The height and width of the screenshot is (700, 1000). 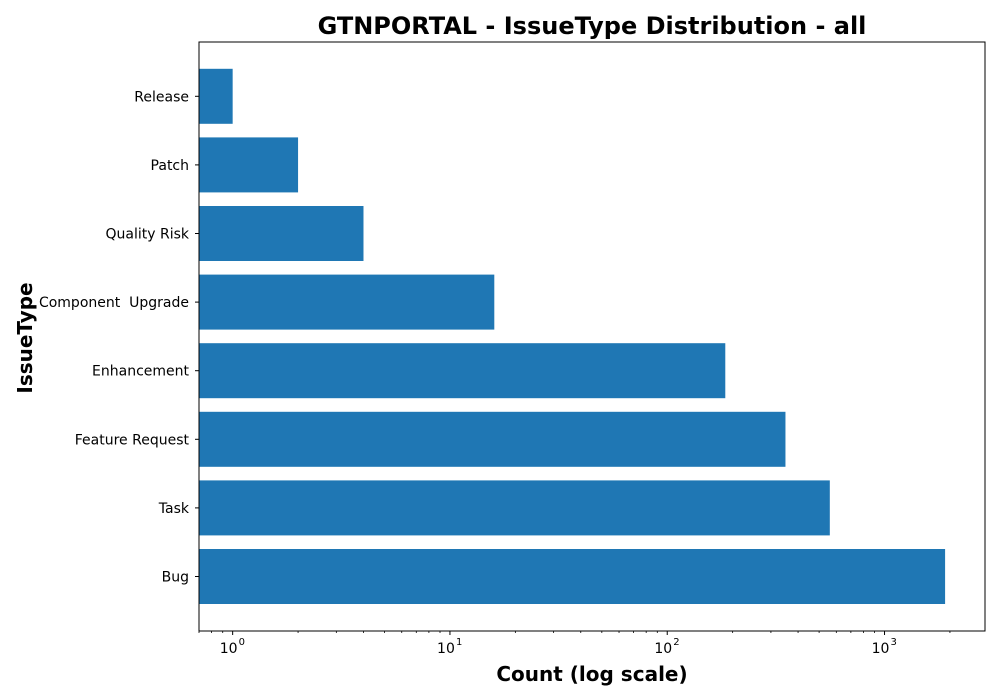 What do you see at coordinates (148, 235) in the screenshot?
I see `y-tick-label-quality-risk: Quality Risk` at bounding box center [148, 235].